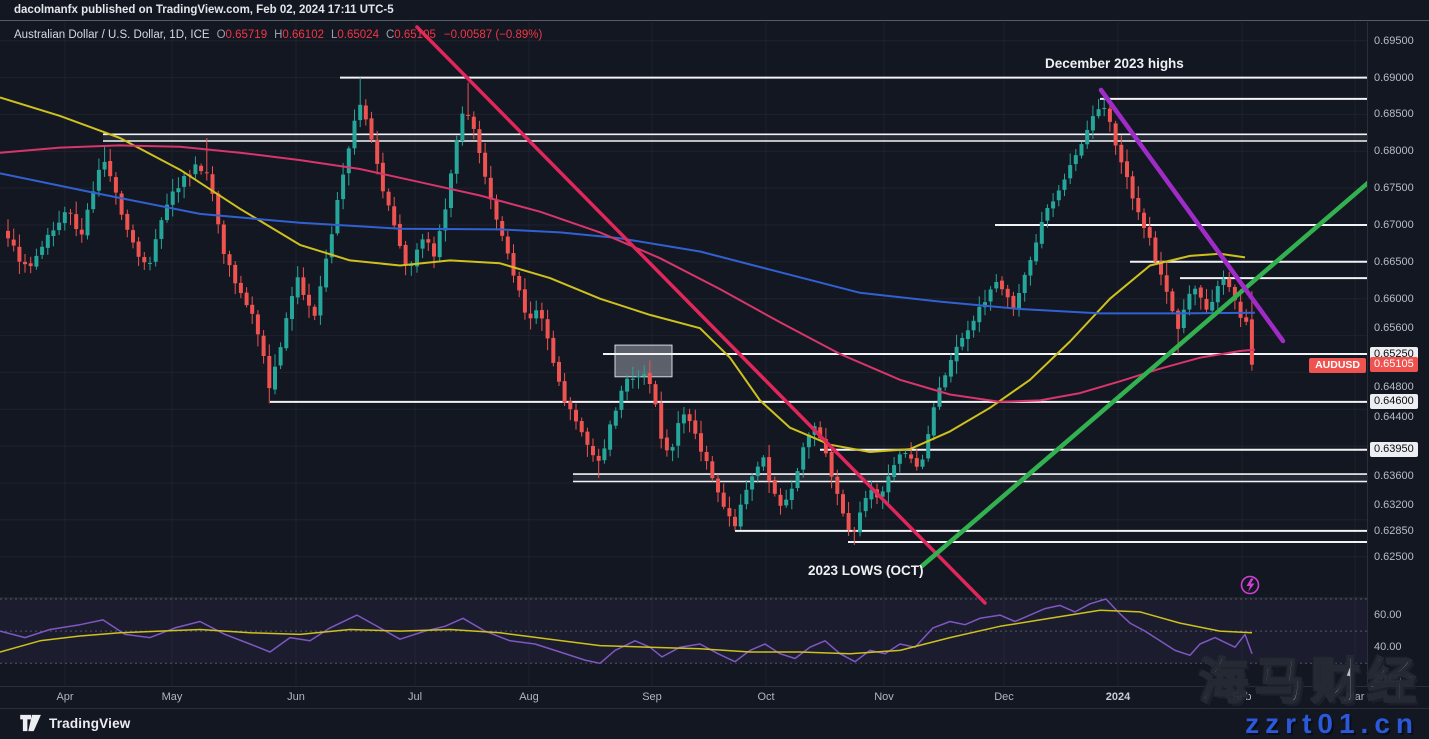 The width and height of the screenshot is (1429, 739). I want to click on time-tick-Jun: Jun, so click(296, 697).